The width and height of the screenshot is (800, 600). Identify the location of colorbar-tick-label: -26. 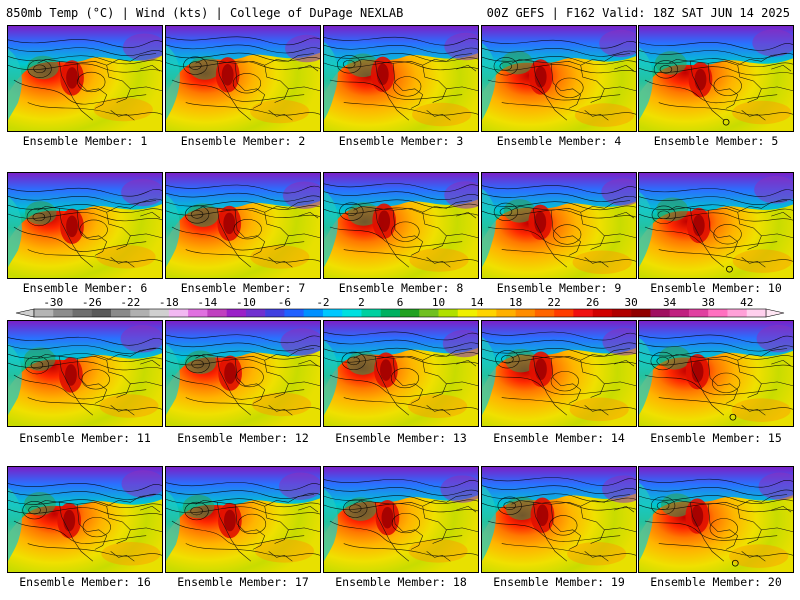
(92, 302).